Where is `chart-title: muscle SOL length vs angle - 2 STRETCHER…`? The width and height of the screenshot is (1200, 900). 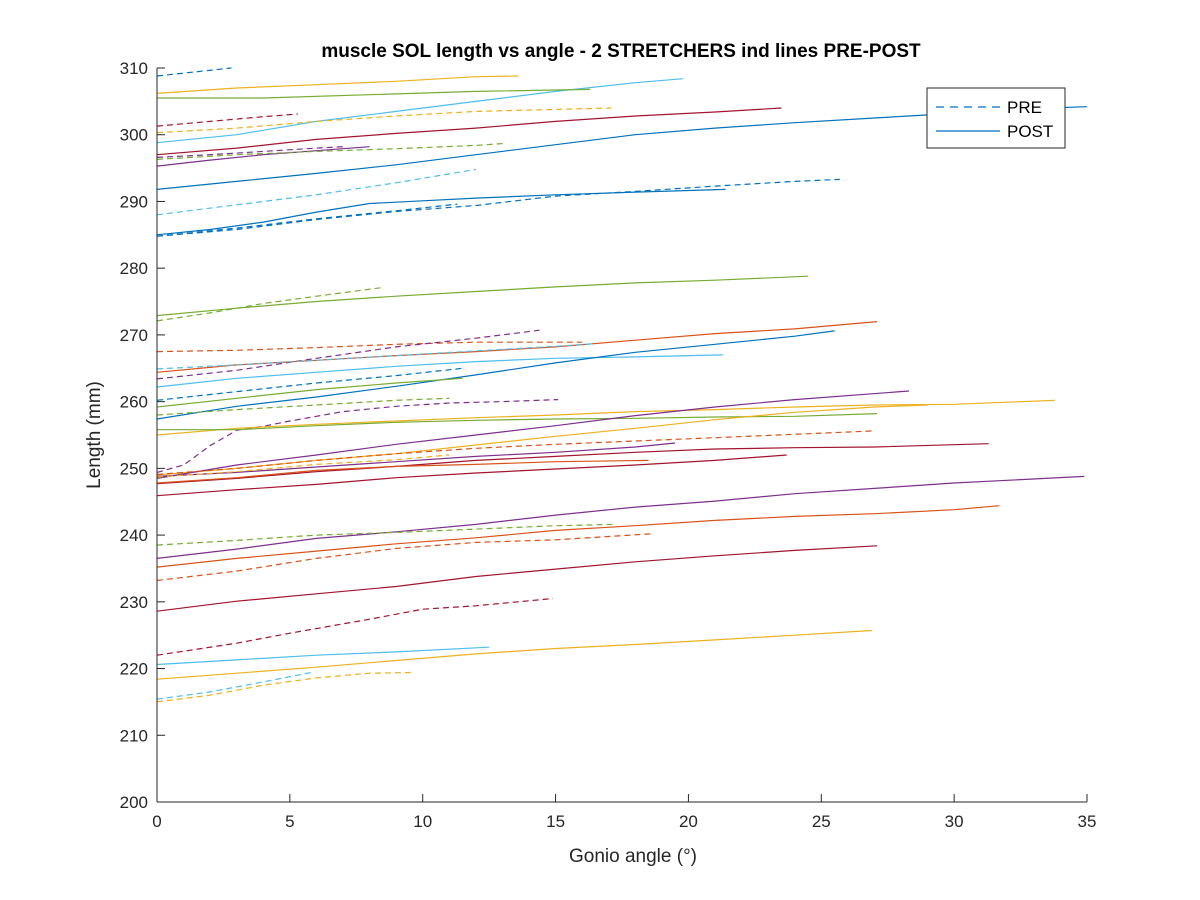
chart-title: muscle SOL length vs angle - 2 STRETCHER… is located at coordinates (621, 51).